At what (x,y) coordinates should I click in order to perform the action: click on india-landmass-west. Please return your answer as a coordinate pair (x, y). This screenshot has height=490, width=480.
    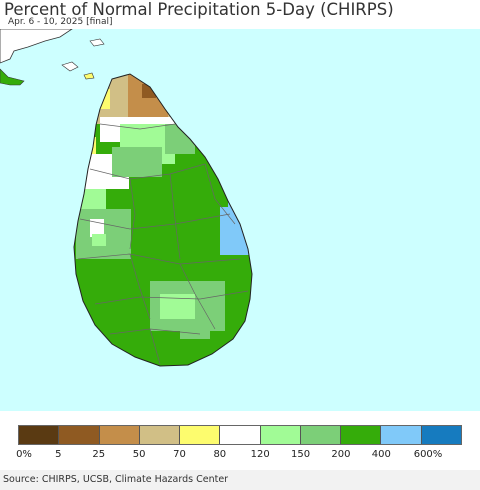
    Looking at the image, I should click on (12, 77).